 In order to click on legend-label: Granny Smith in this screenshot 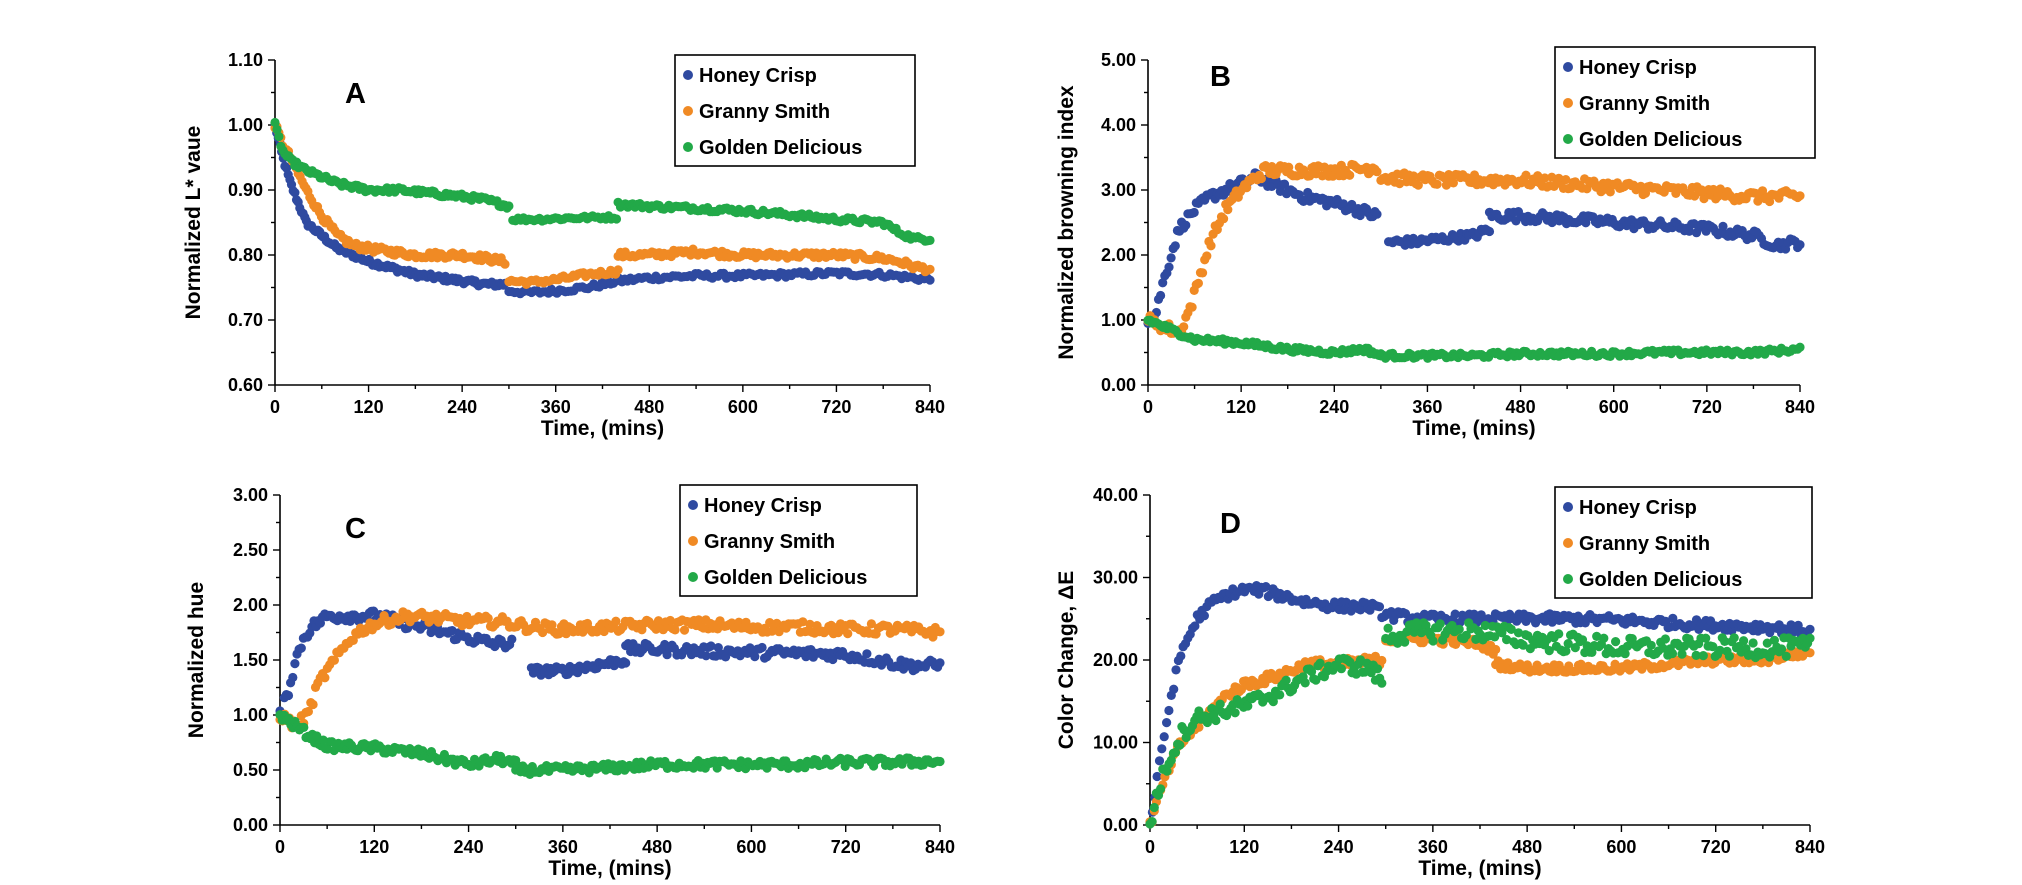, I will do `click(1644, 104)`.